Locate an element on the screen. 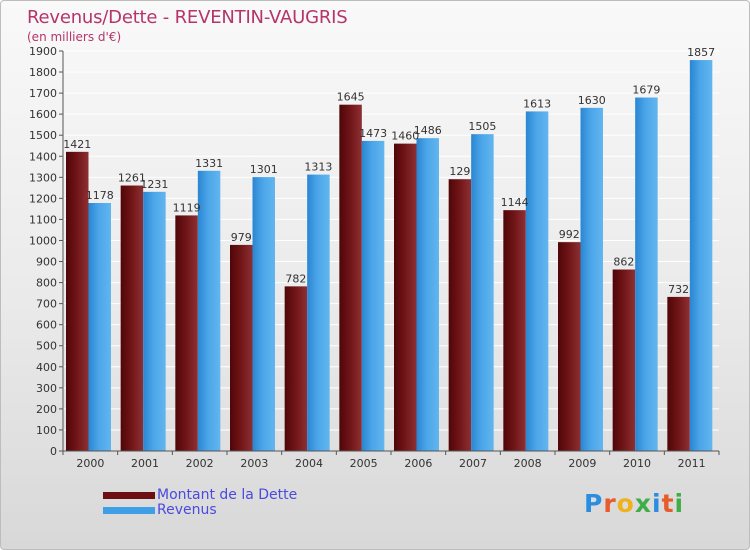  data-label-dette: 1645 is located at coordinates (351, 97).